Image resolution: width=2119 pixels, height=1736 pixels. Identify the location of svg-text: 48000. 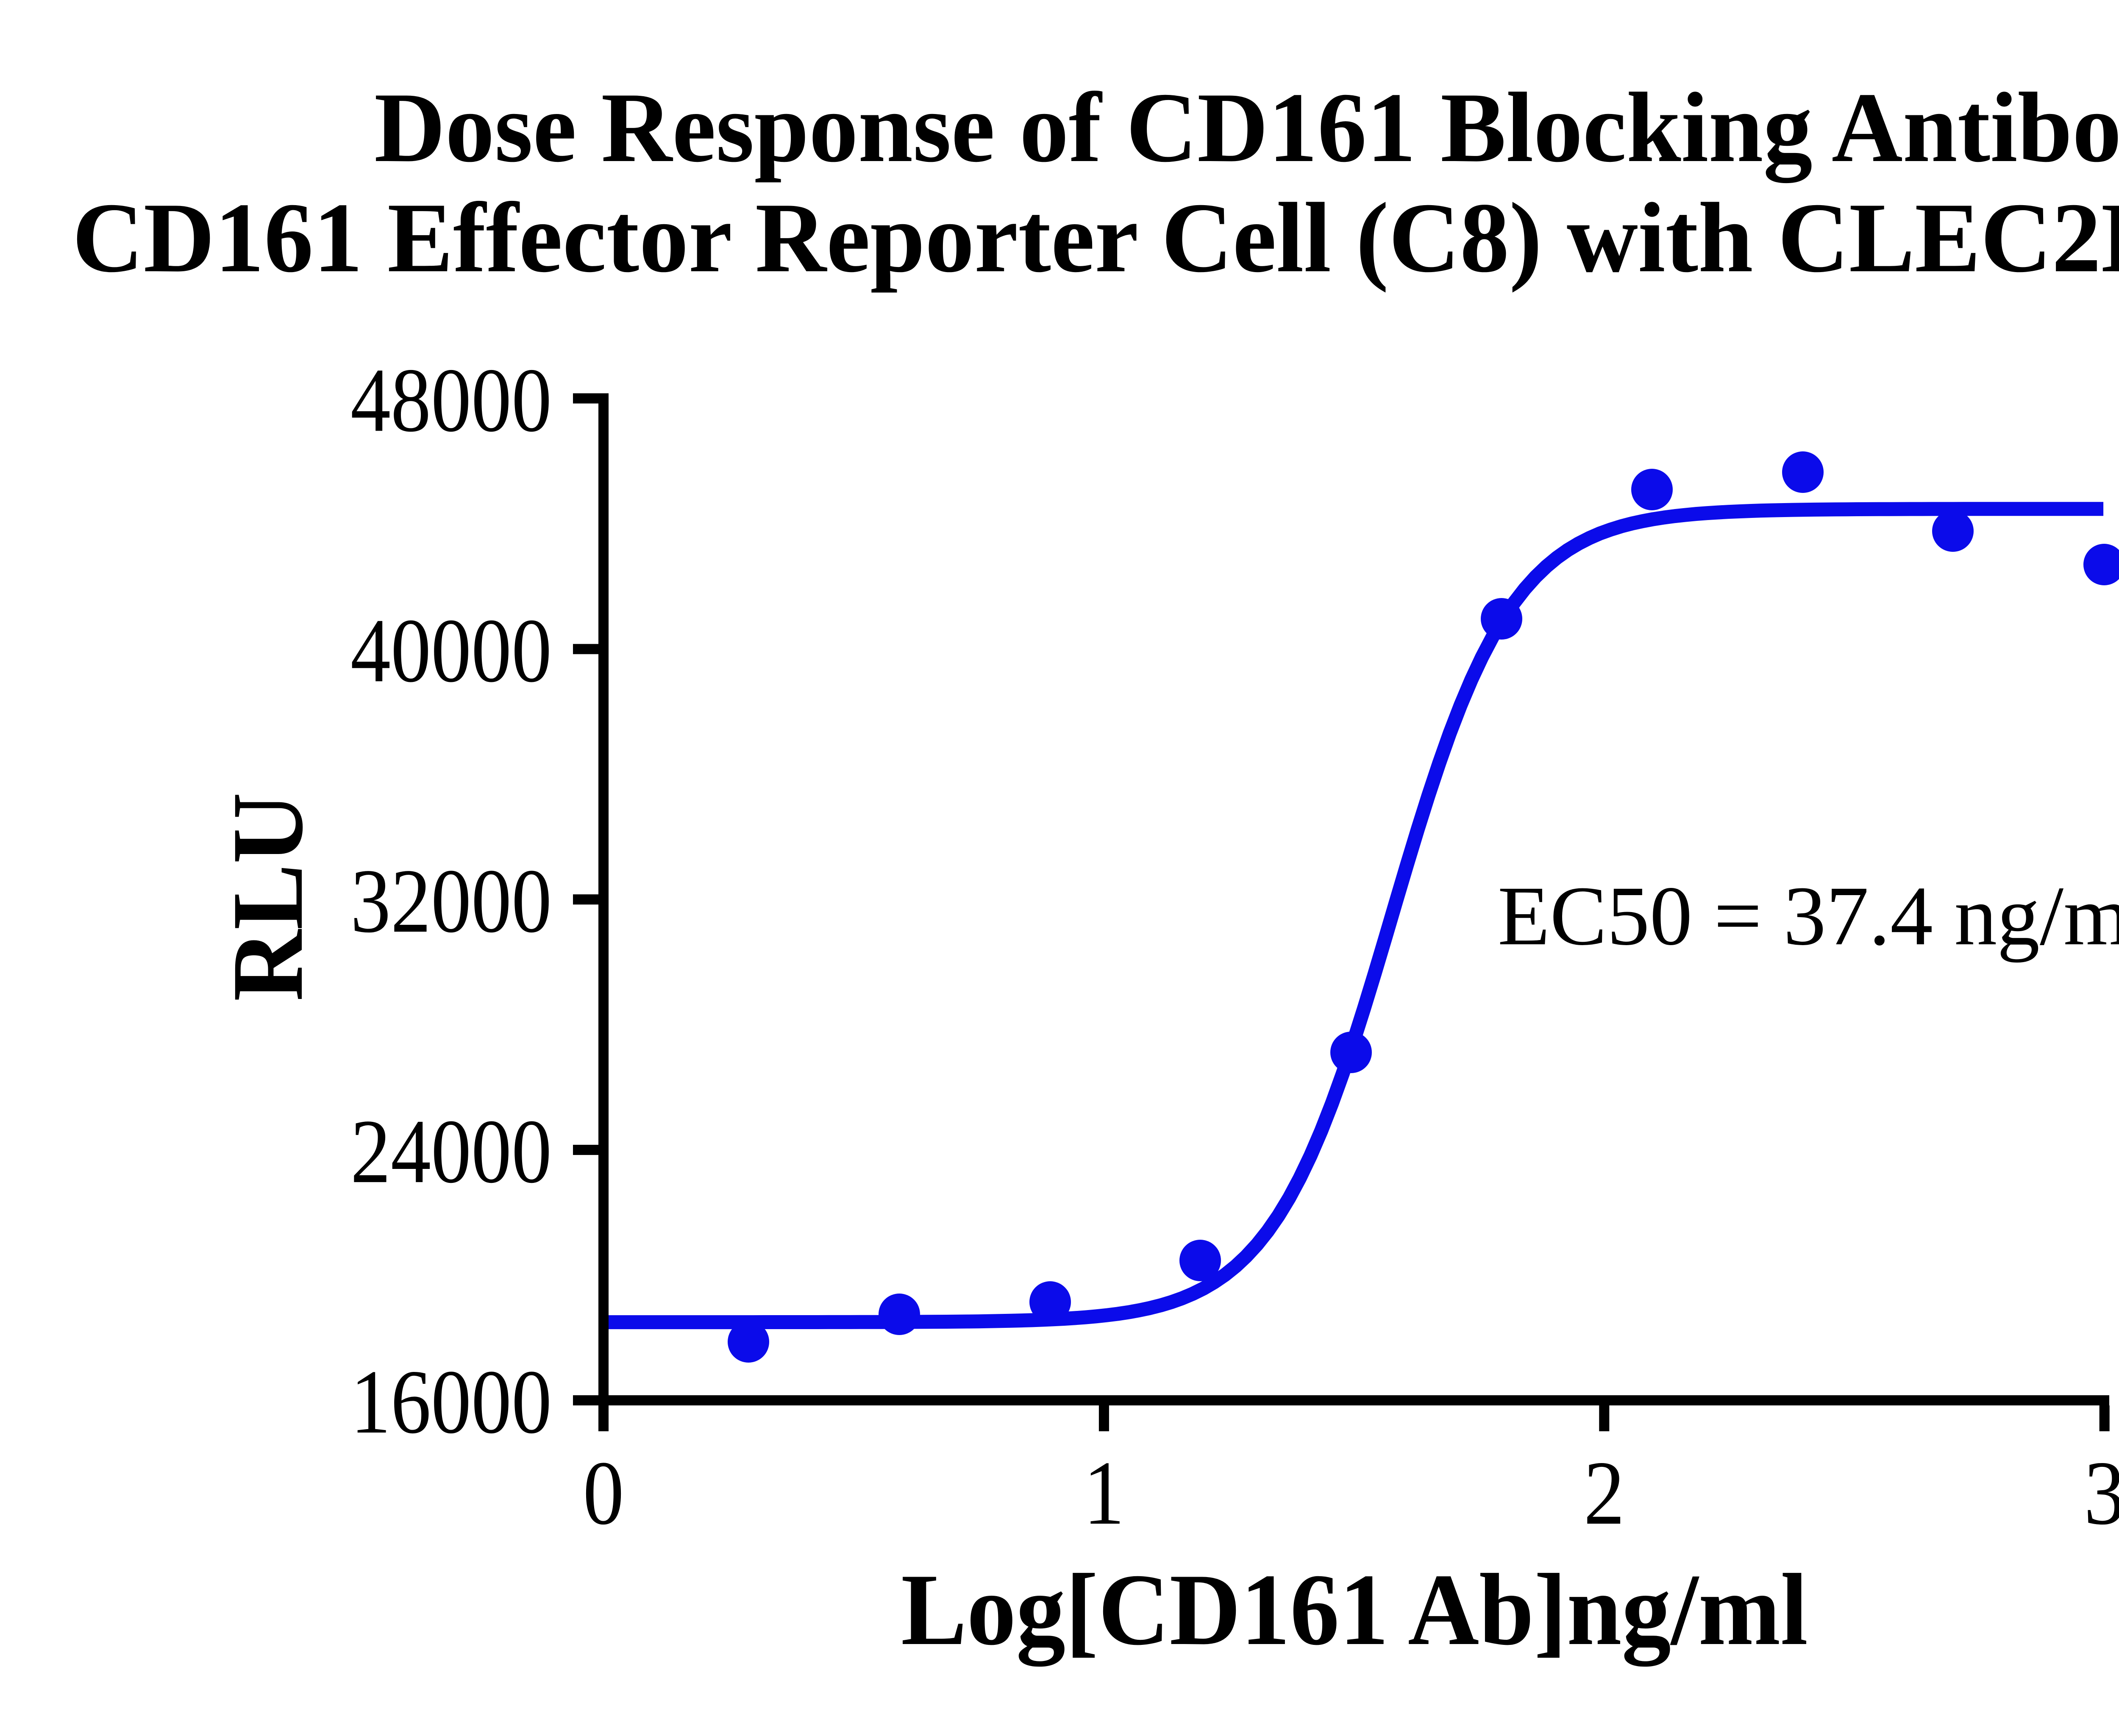
(451, 400).